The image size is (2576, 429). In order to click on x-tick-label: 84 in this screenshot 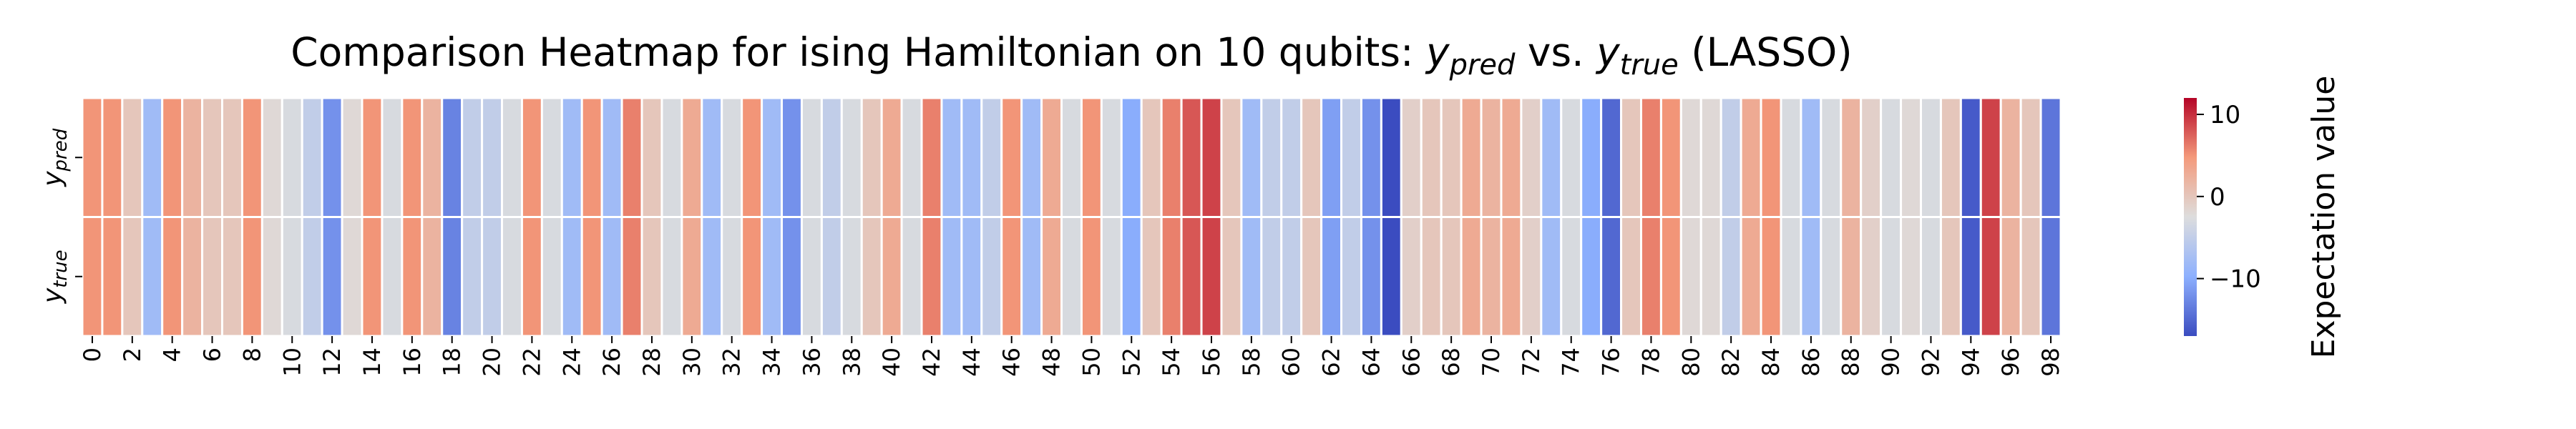, I will do `click(1771, 362)`.